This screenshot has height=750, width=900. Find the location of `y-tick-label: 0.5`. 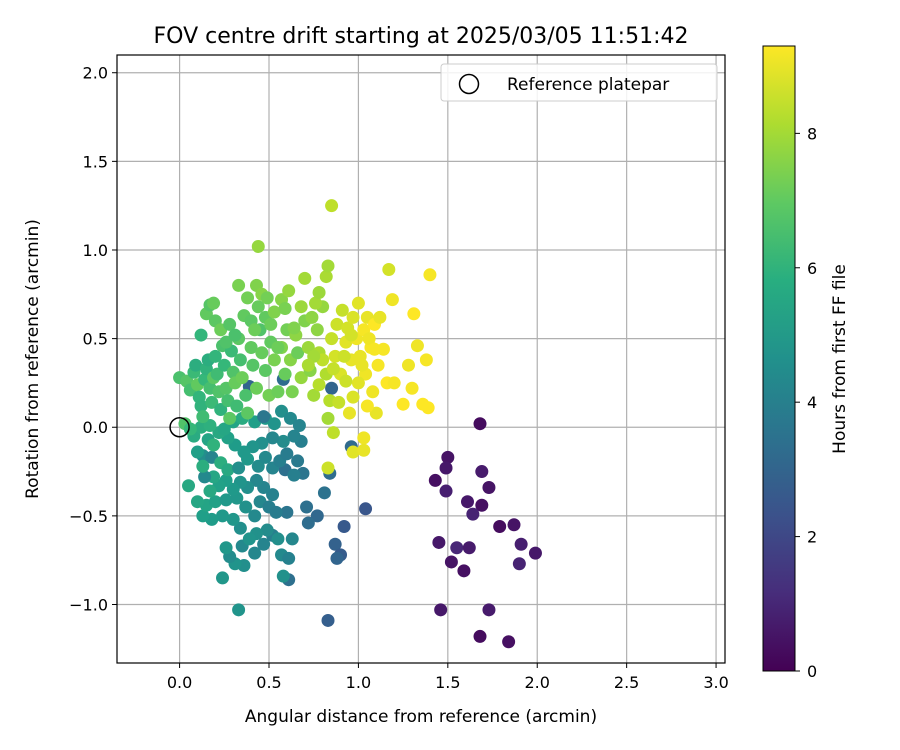

y-tick-label: 0.5 is located at coordinates (95, 339).